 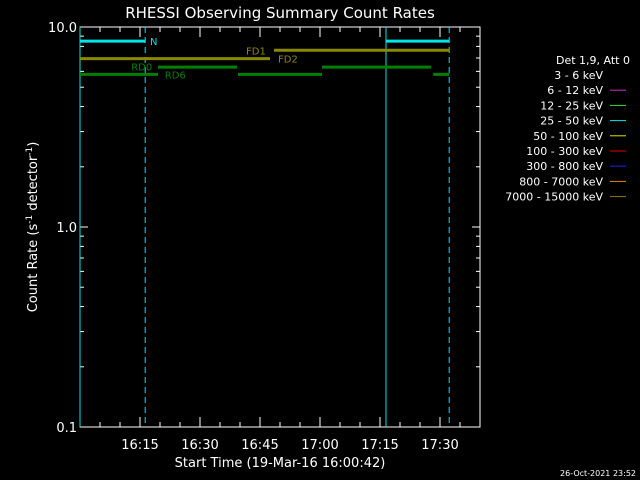 What do you see at coordinates (439, 445) in the screenshot?
I see `x-tick-label: 17:30` at bounding box center [439, 445].